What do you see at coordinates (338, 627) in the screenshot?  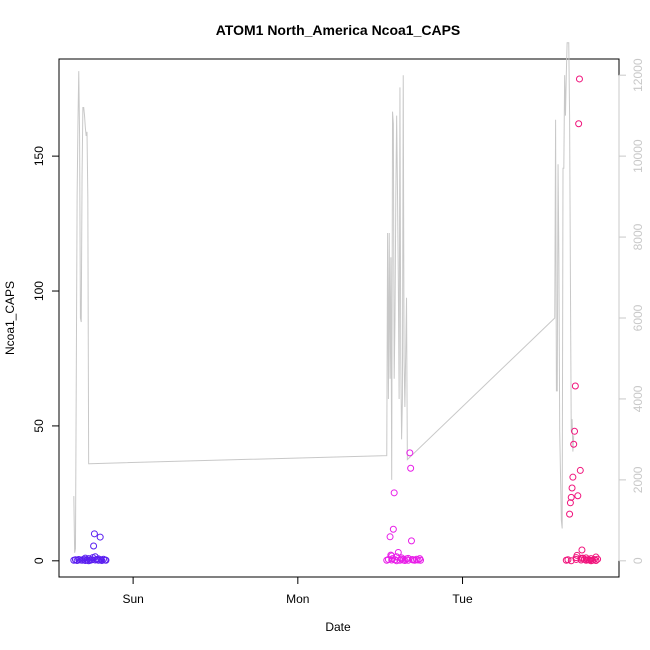 I see `x-axis-label: Date` at bounding box center [338, 627].